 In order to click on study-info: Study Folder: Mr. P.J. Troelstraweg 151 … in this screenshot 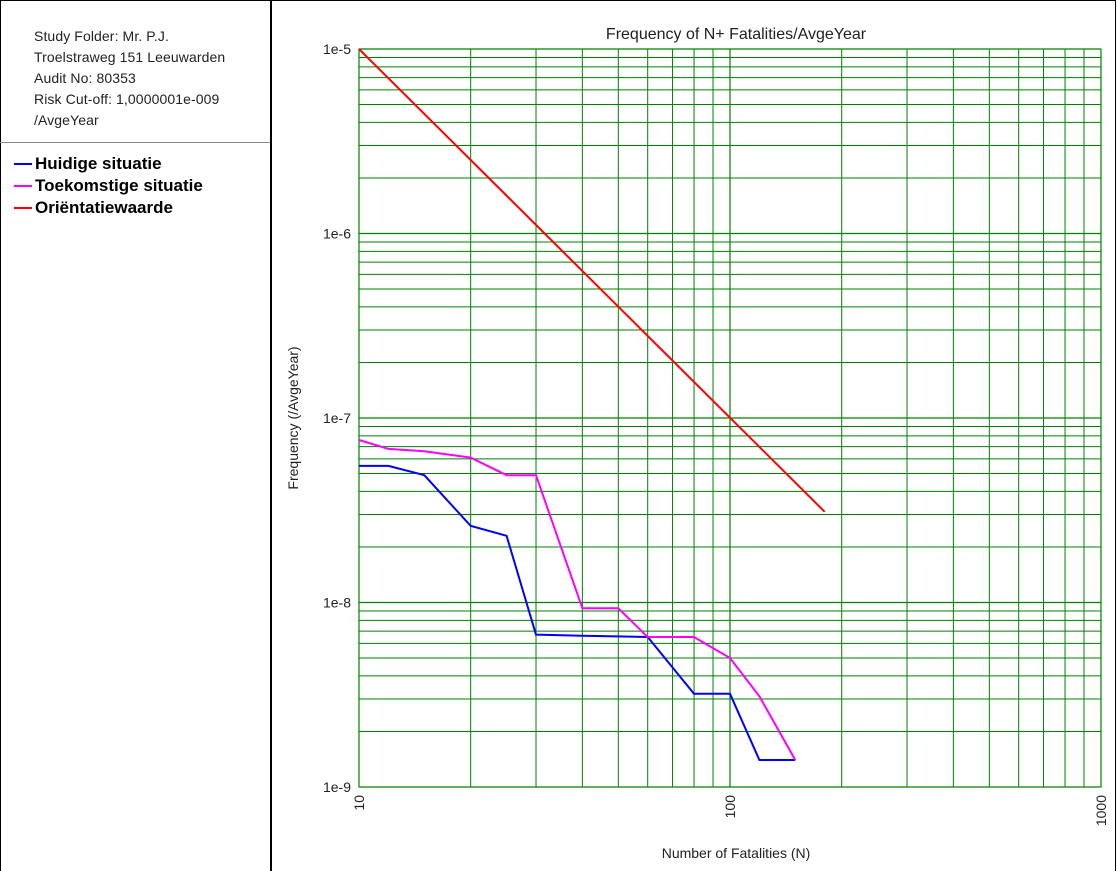, I will do `click(135, 71)`.